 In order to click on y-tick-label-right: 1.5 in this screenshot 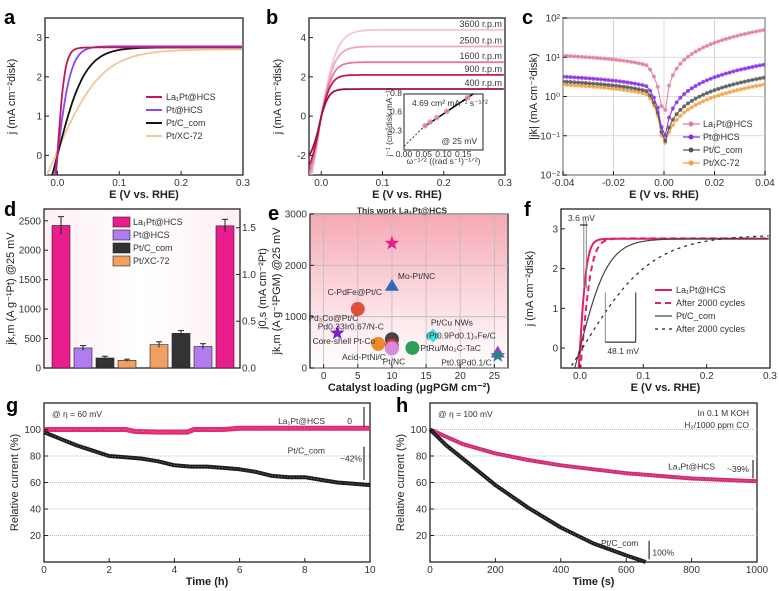, I will do `click(249, 228)`.